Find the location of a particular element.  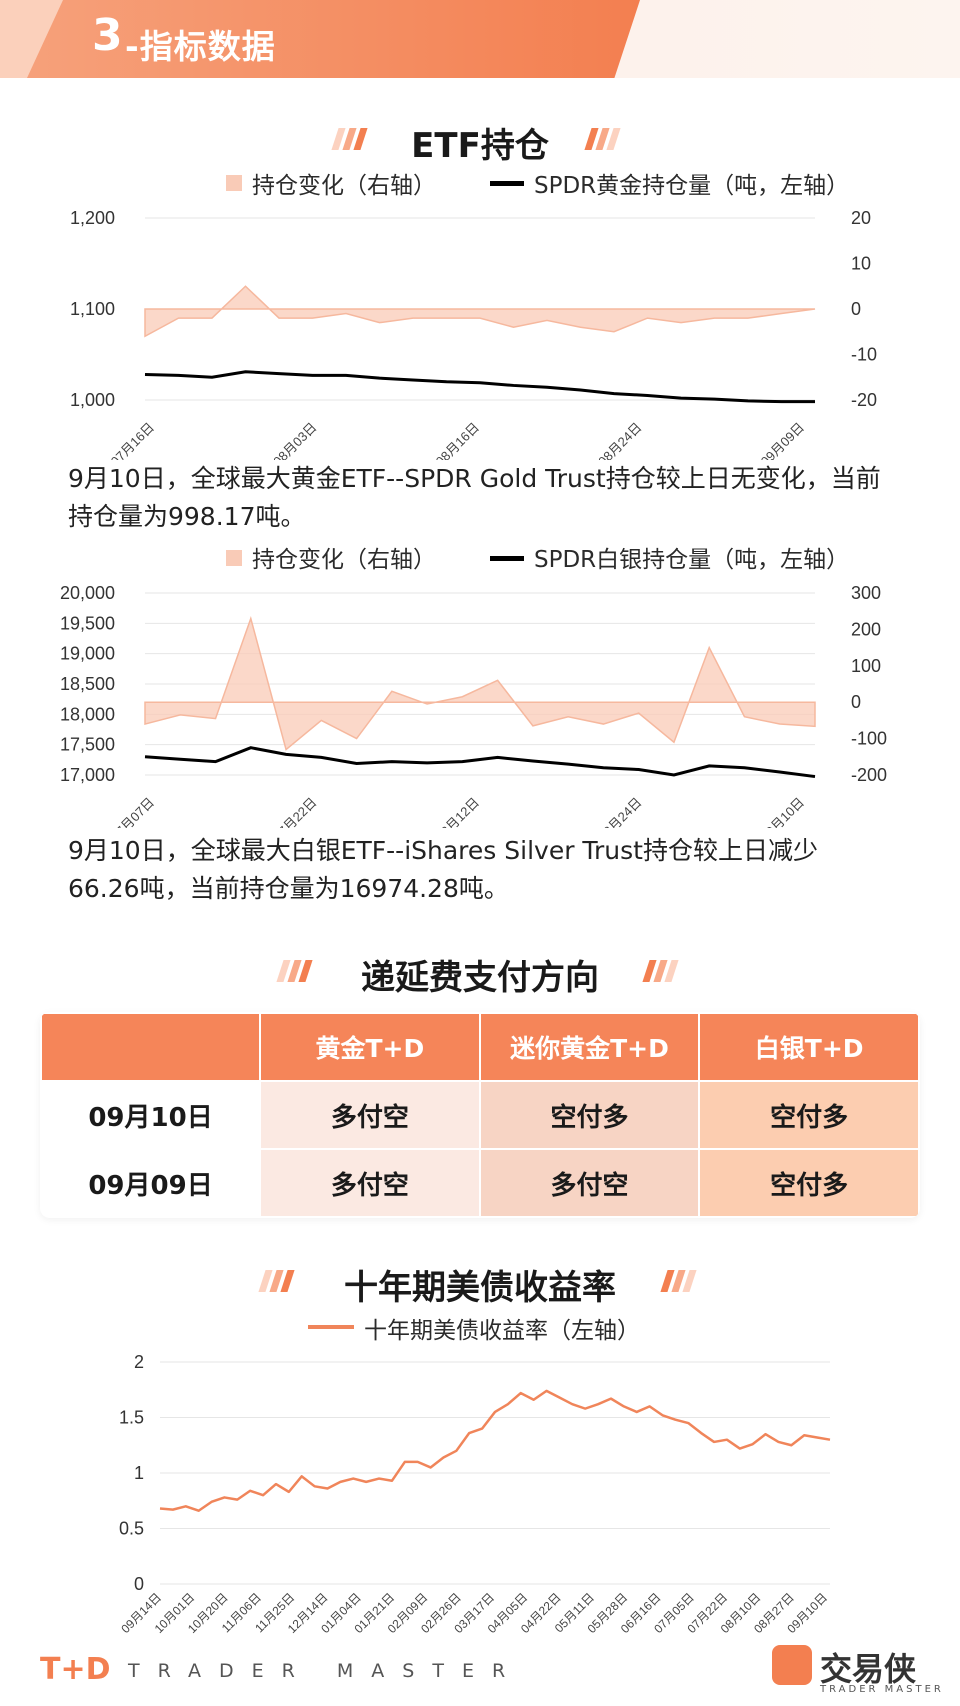

legend-line-swatch is located at coordinates (507, 183).